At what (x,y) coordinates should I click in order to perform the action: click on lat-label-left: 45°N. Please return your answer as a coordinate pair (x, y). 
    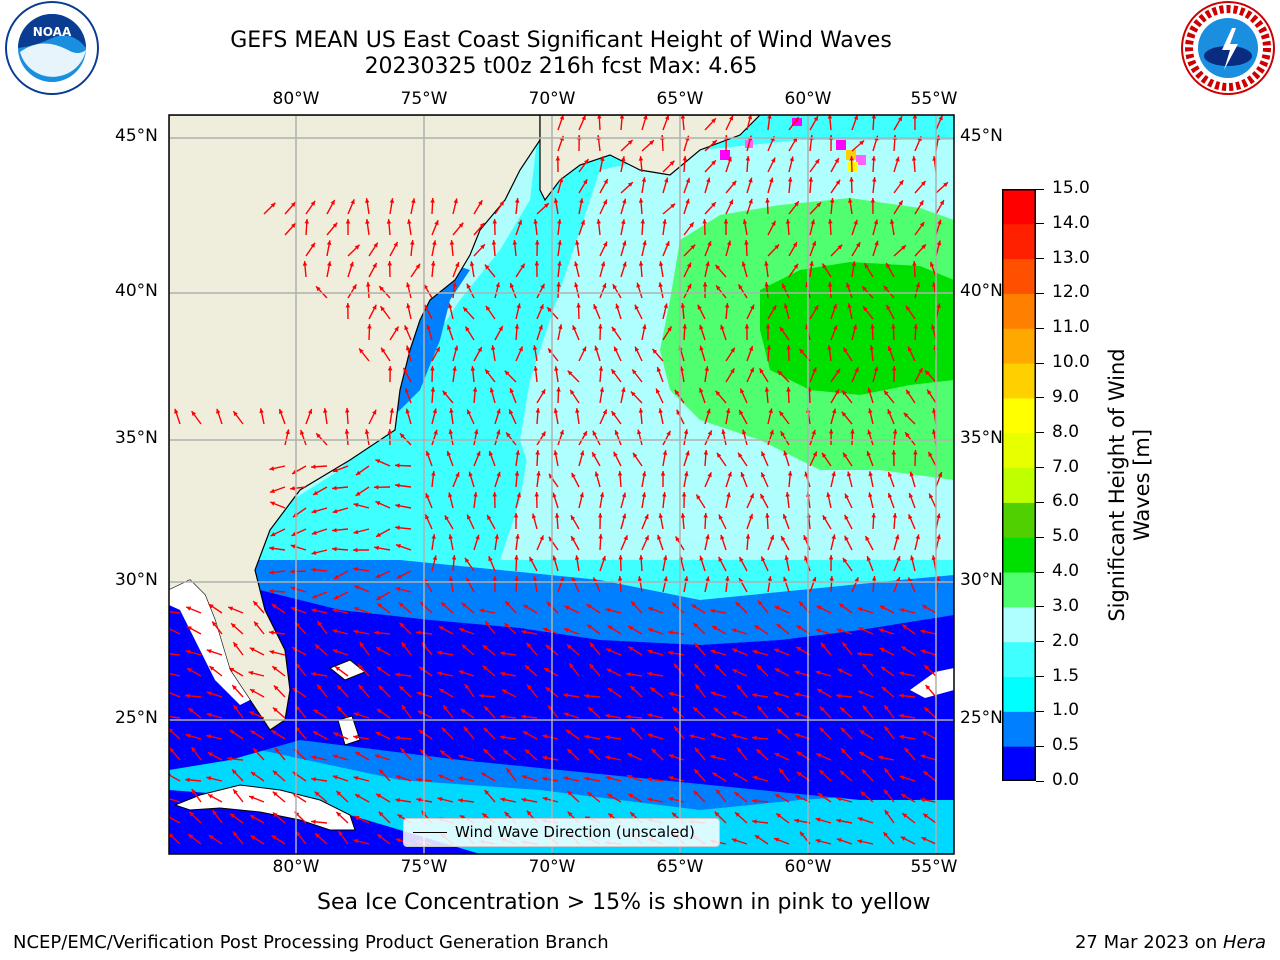
    Looking at the image, I should click on (136, 136).